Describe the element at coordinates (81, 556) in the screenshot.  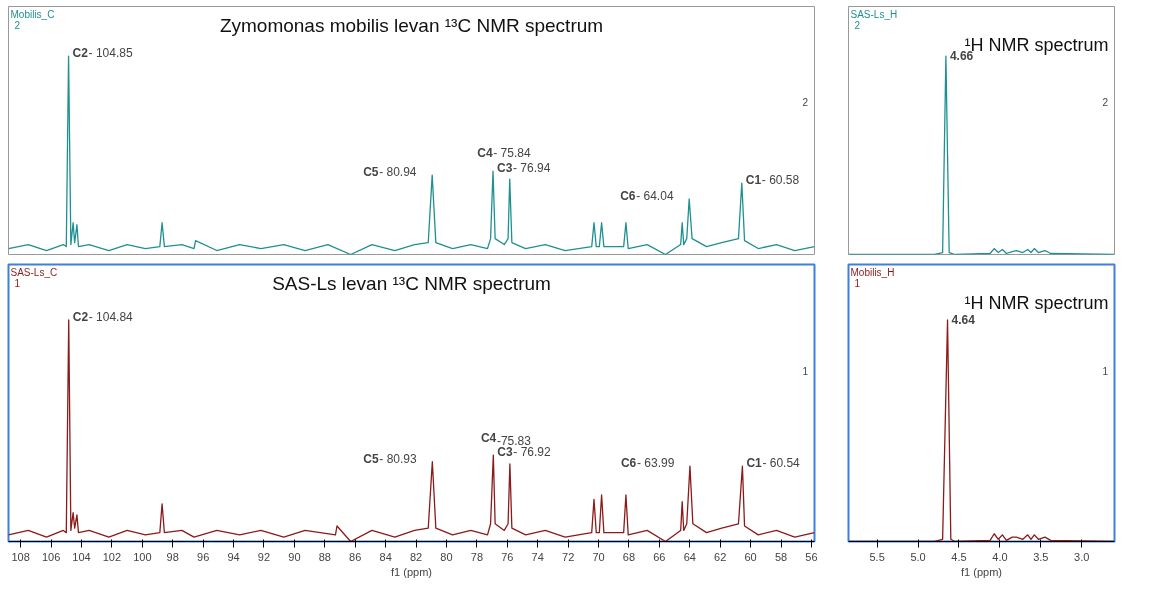
I see `x-tick-label: 104` at that location.